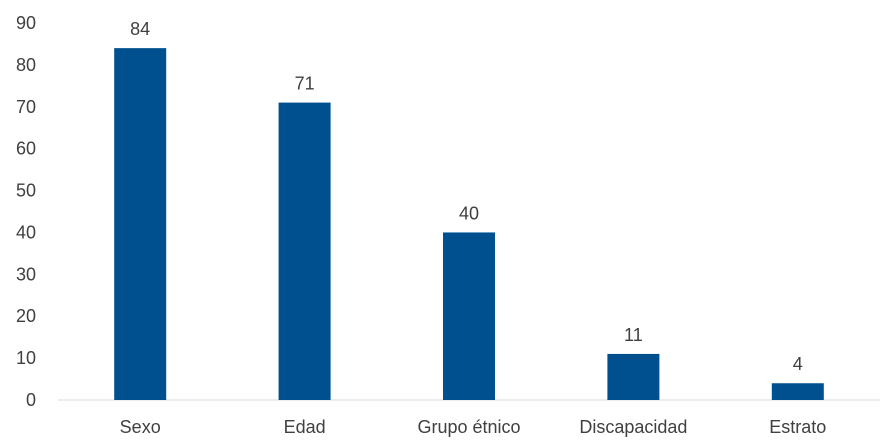  I want to click on y-tick-label: 70, so click(26, 107).